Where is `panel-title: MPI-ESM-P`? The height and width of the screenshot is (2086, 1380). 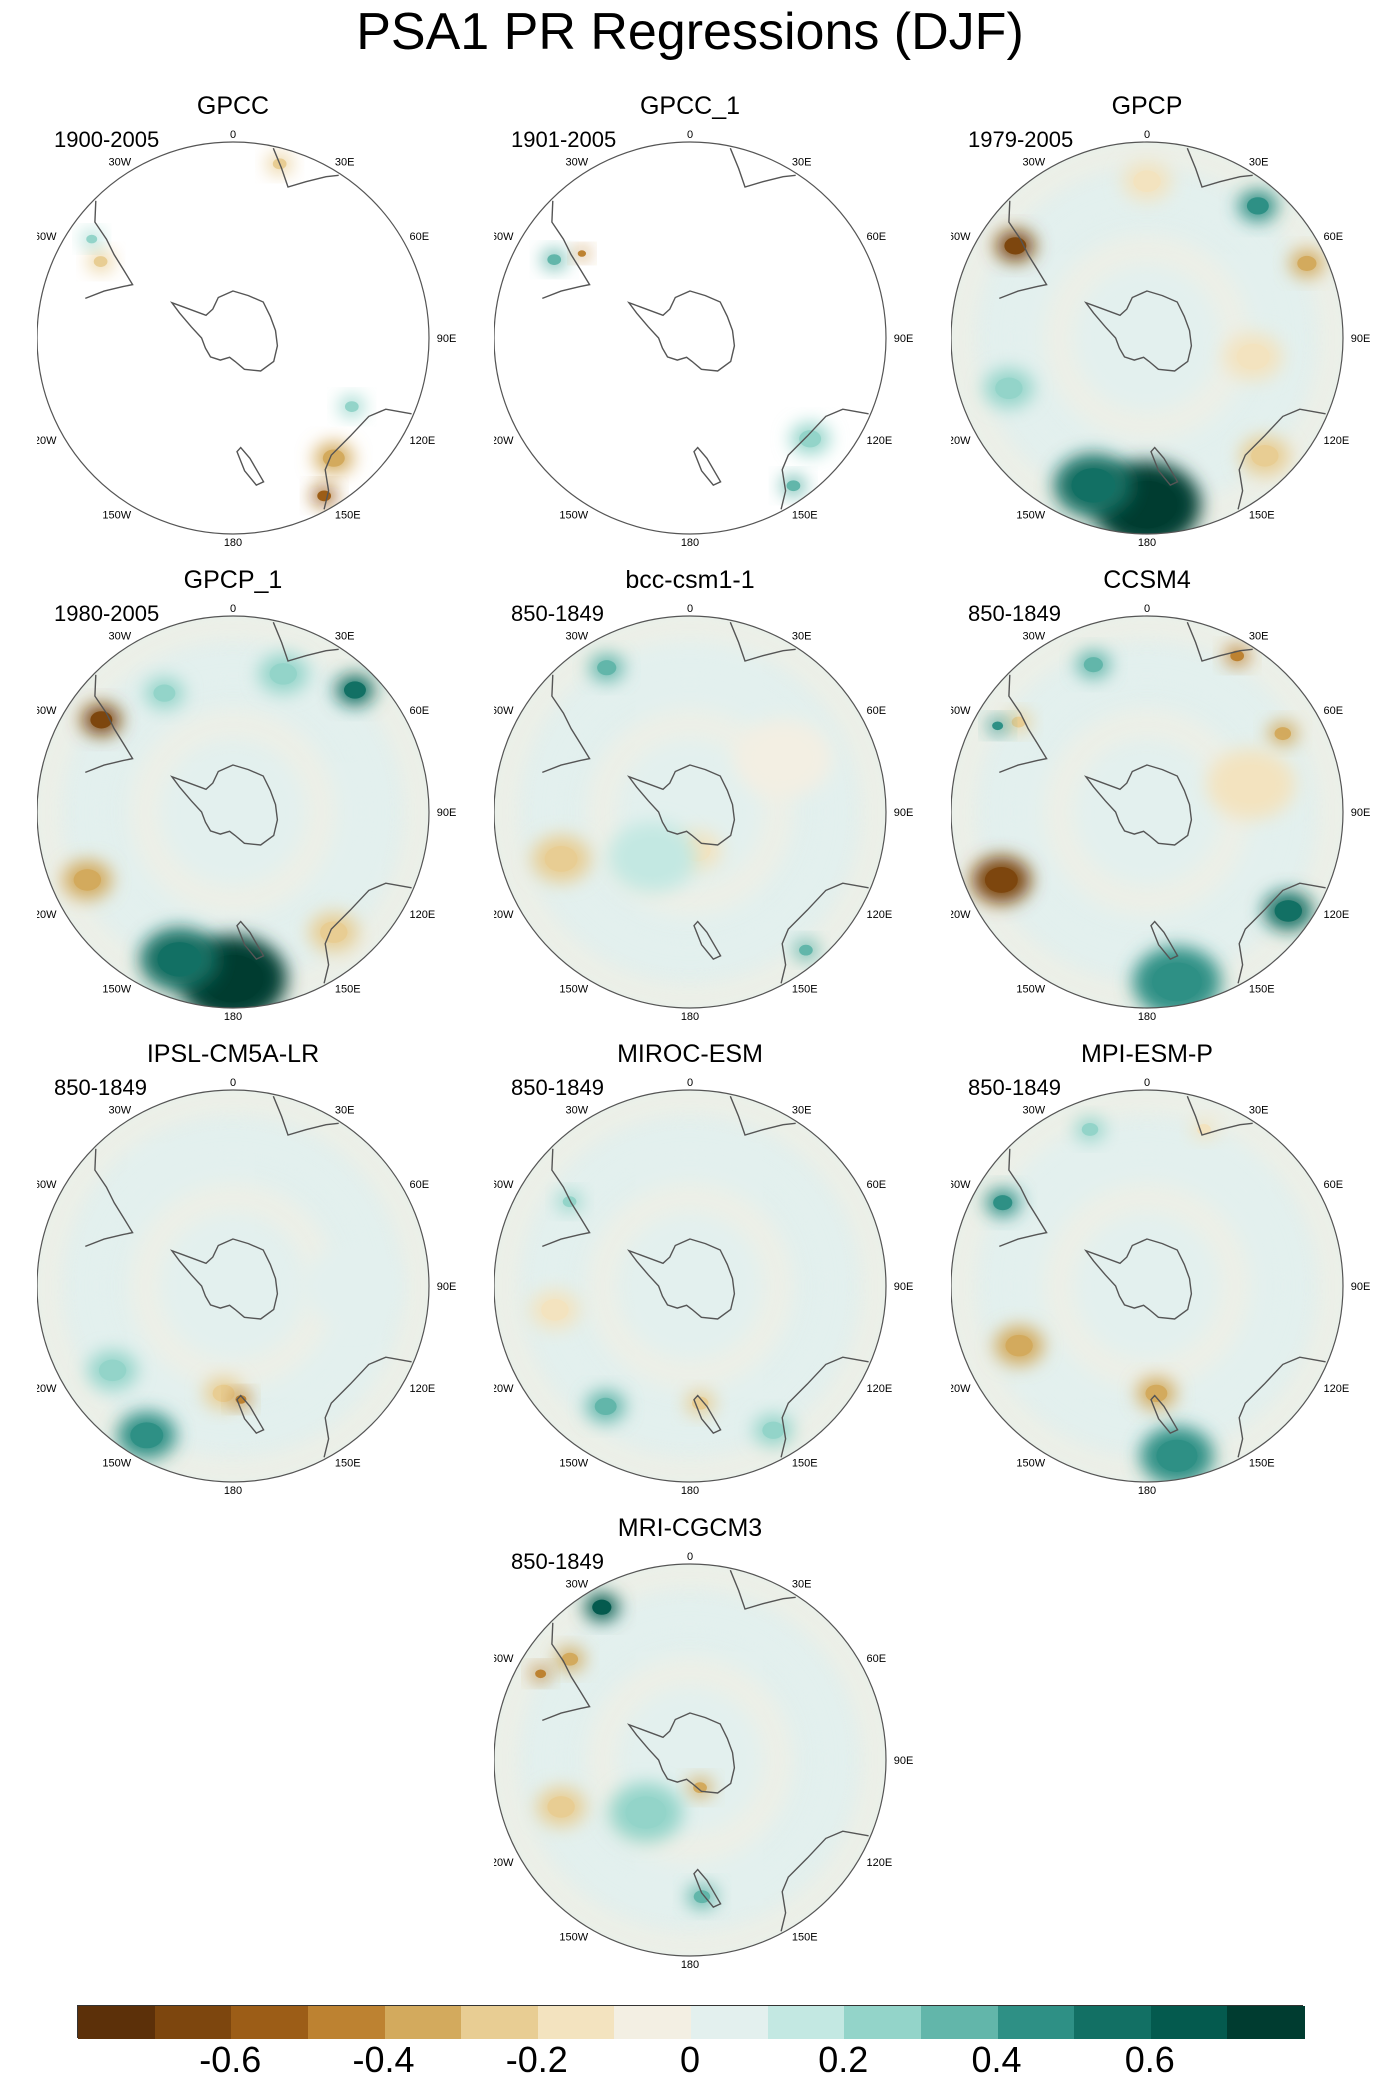
panel-title: MPI-ESM-P is located at coordinates (1147, 1054).